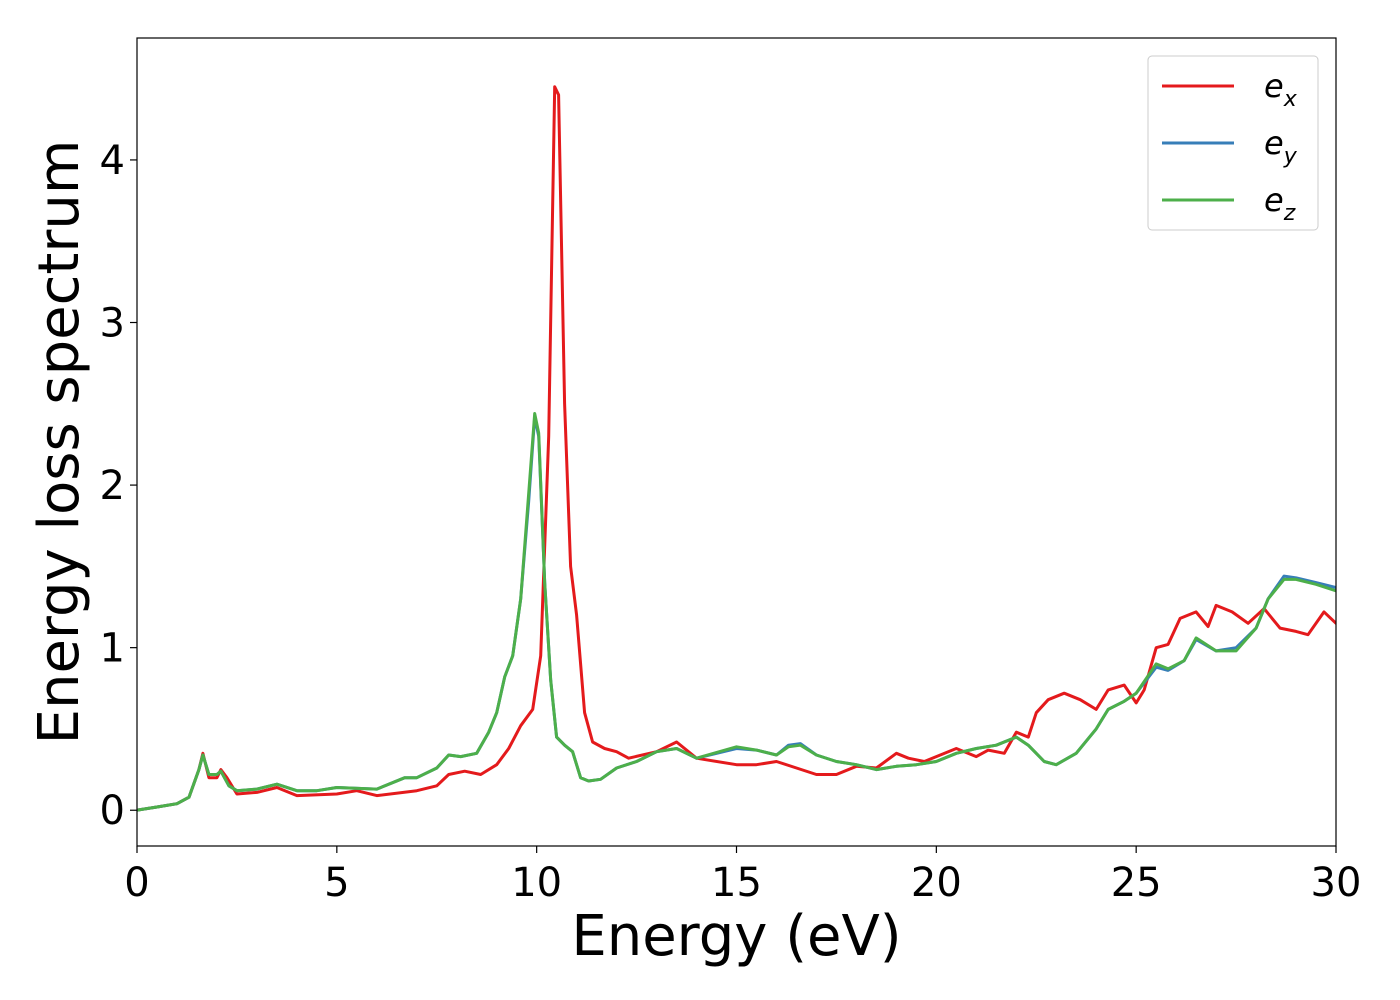 Image resolution: width=1400 pixels, height=1000 pixels. What do you see at coordinates (1289, 213) in the screenshot?
I see `legend-label-subscript: z` at bounding box center [1289, 213].